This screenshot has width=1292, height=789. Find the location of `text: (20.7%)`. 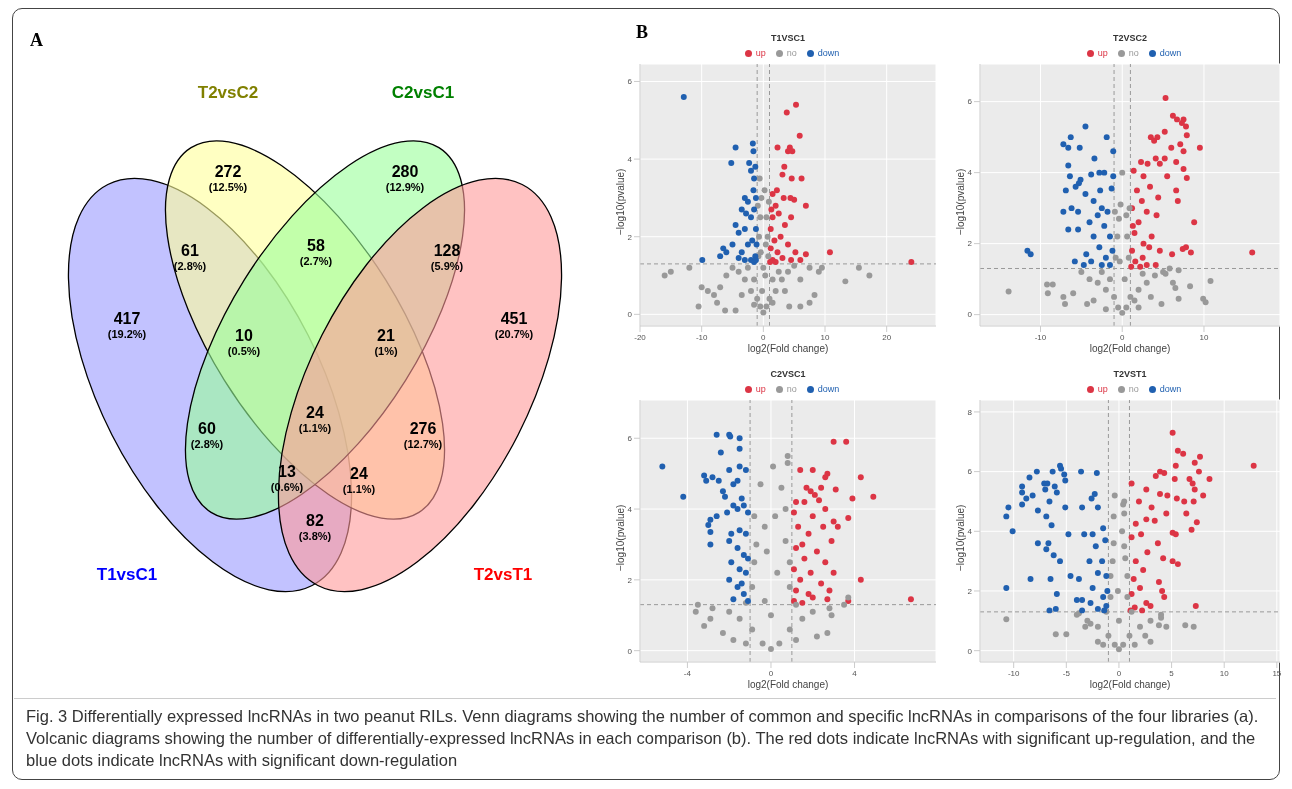

text: (20.7%) is located at coordinates (514, 334).